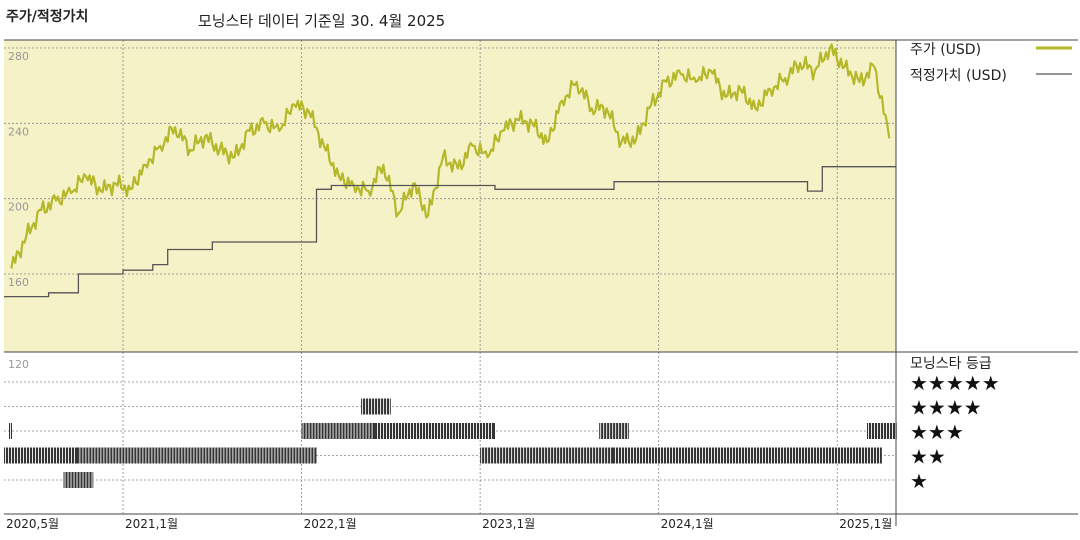  What do you see at coordinates (32, 524) in the screenshot?
I see `x-tick-label: 2020,5월` at bounding box center [32, 524].